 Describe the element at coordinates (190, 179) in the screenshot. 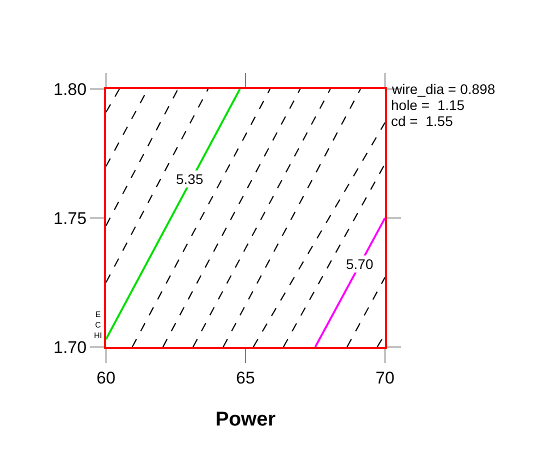

I see `annotation: 5.35` at that location.